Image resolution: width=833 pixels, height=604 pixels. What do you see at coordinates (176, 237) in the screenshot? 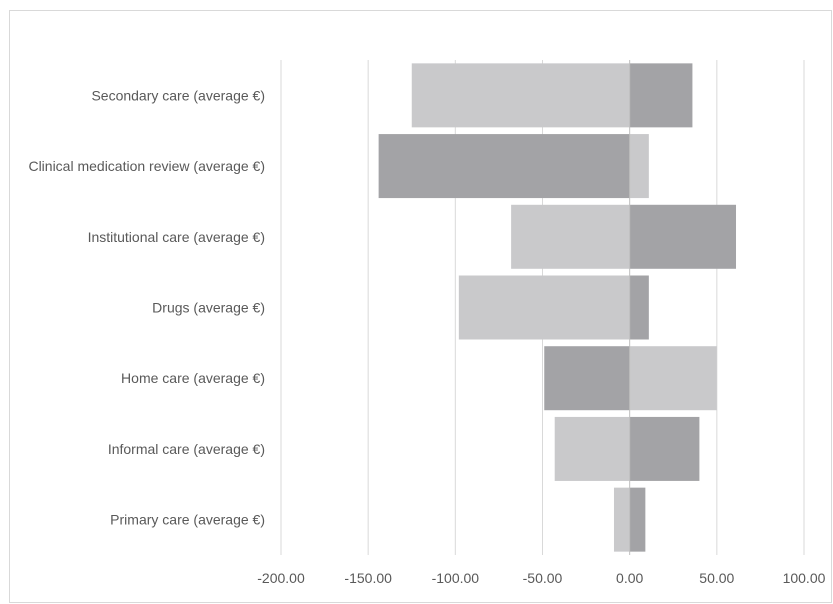
I see `category-label: Institutional care (average €)` at bounding box center [176, 237].